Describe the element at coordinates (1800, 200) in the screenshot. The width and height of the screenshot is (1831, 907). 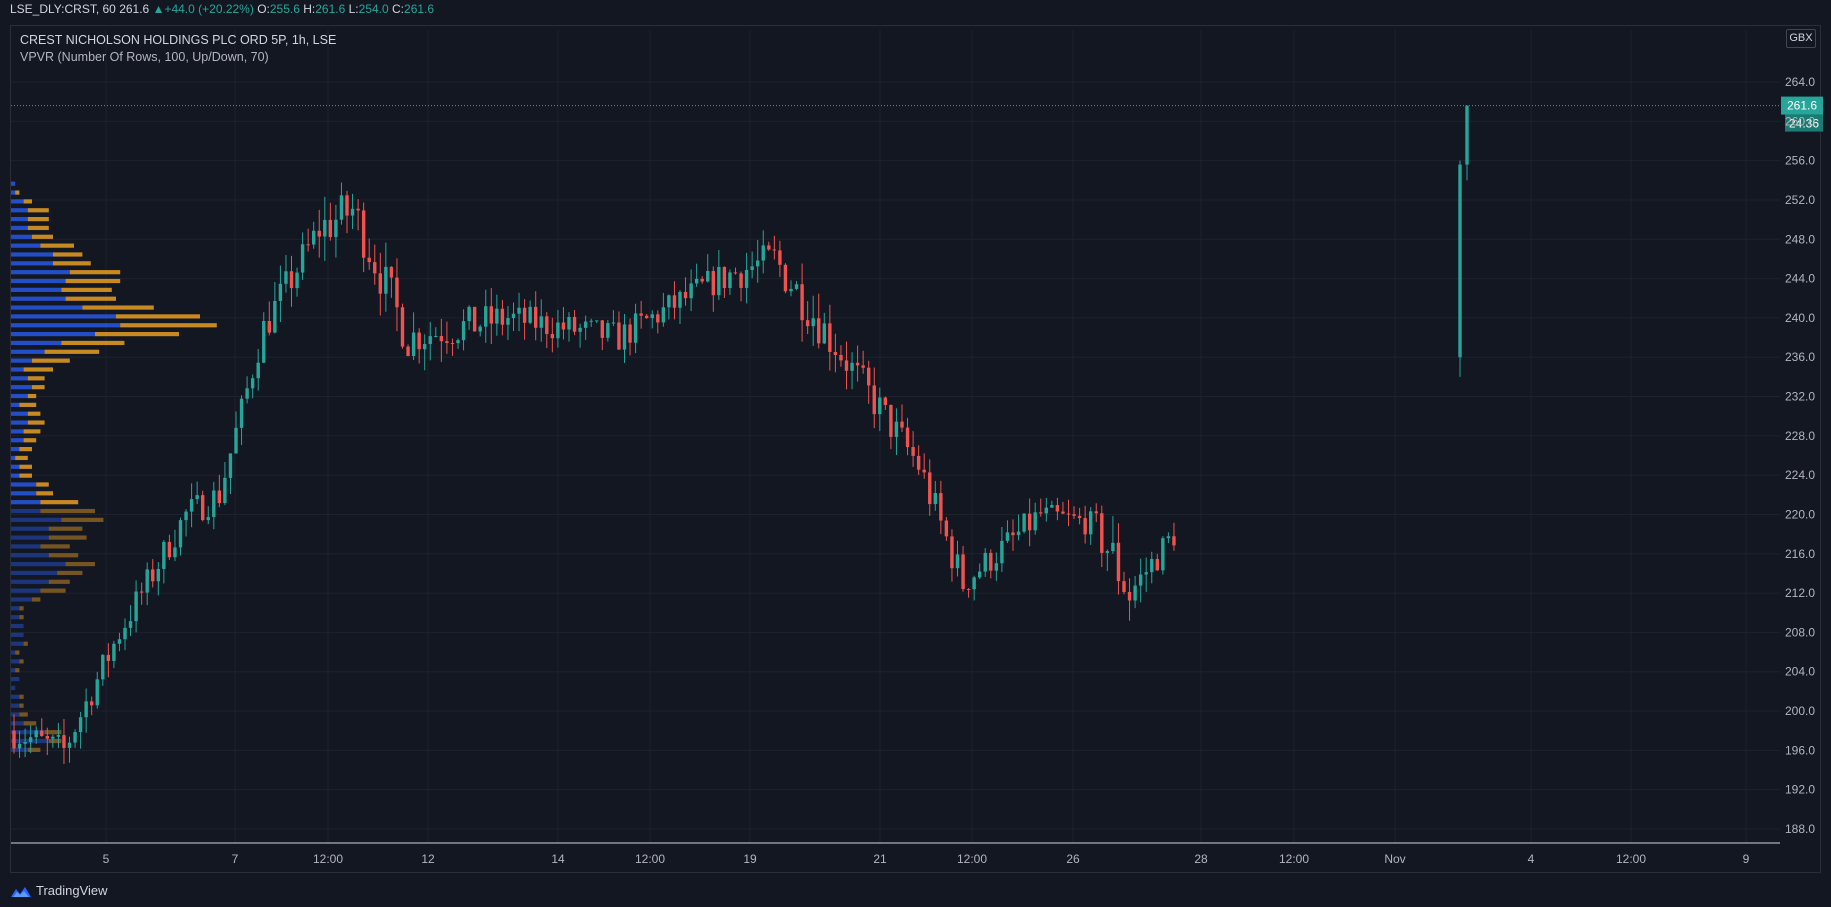
I see `price-tick-label: 252.0` at that location.